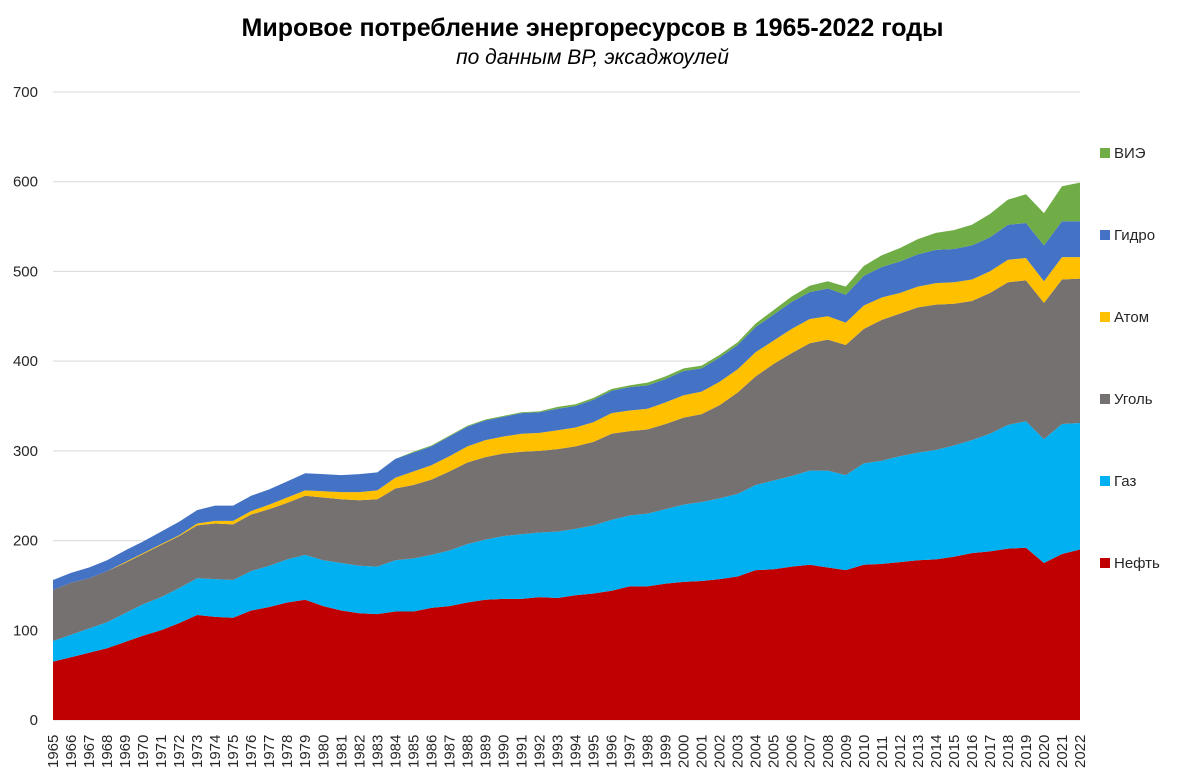 The height and width of the screenshot is (776, 1185). What do you see at coordinates (792, 751) in the screenshot?
I see `x-tick-label: 2006` at bounding box center [792, 751].